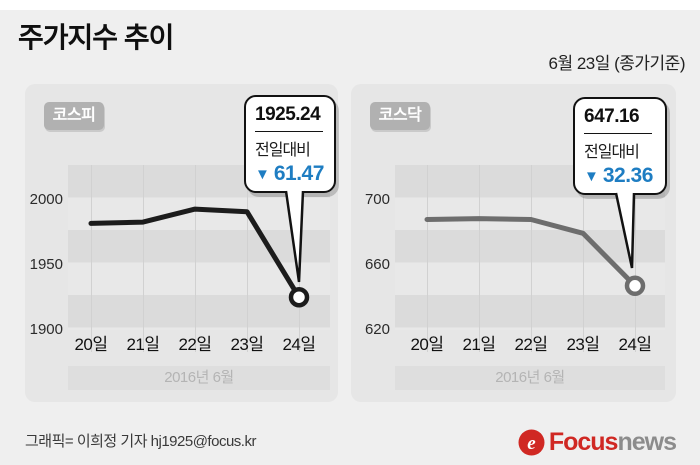  Describe the element at coordinates (583, 441) in the screenshot. I see `brand-focus-text: Focus` at that location.